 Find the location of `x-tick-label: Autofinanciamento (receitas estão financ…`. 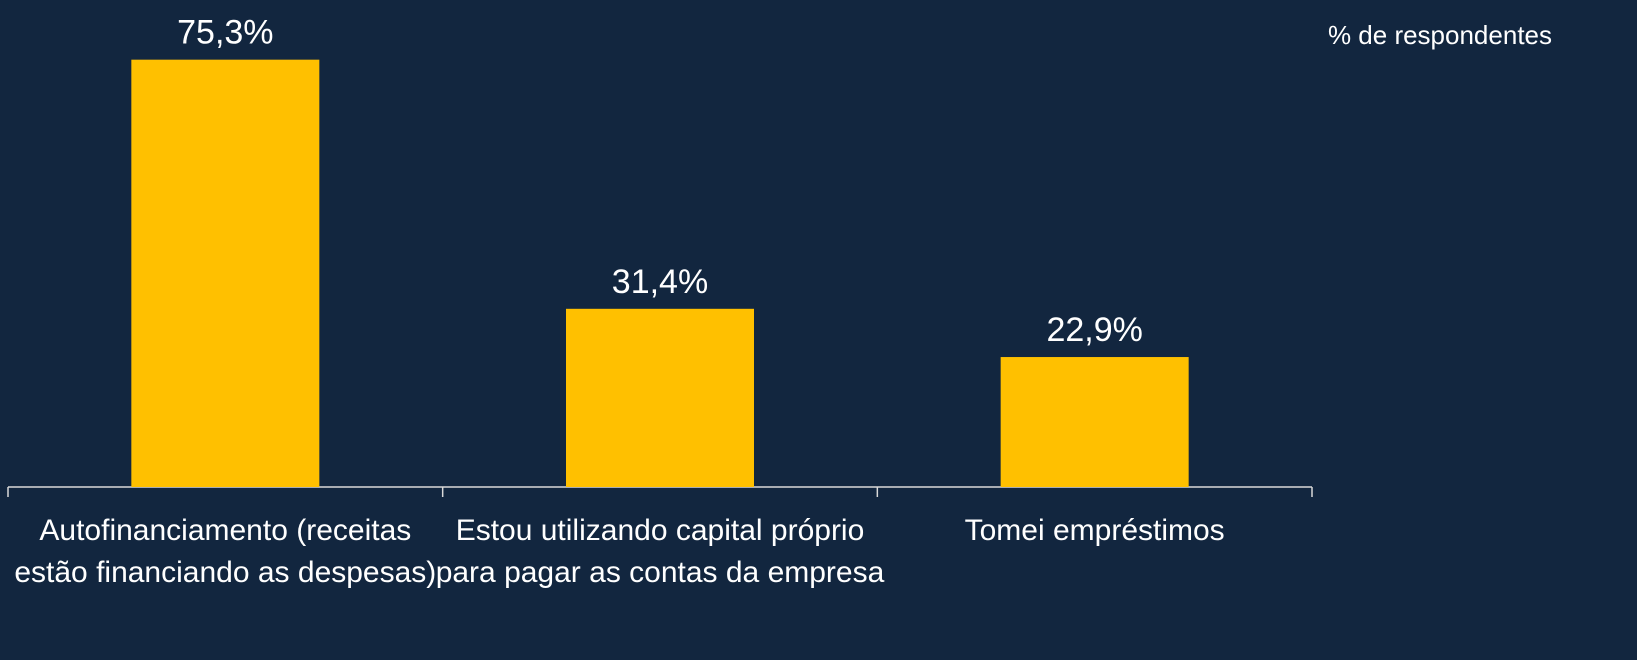

x-tick-label: Autofinanciamento (receitas estão financ… is located at coordinates (225, 551).